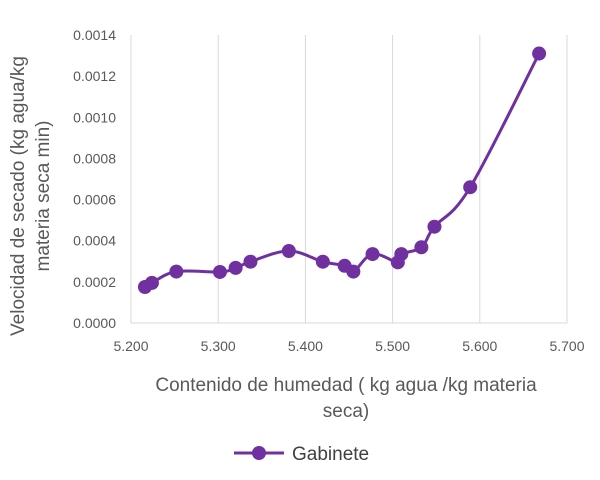 The image size is (600, 480). What do you see at coordinates (94, 158) in the screenshot?
I see `y-tick-label: 0.0008` at bounding box center [94, 158].